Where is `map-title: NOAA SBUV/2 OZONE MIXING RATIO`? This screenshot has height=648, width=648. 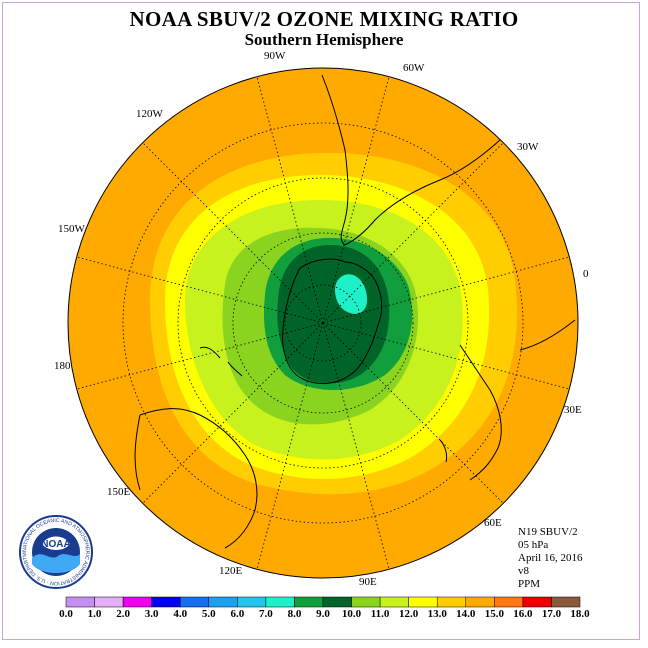 map-title: NOAA SBUV/2 OZONE MIXING RATIO is located at coordinates (324, 19).